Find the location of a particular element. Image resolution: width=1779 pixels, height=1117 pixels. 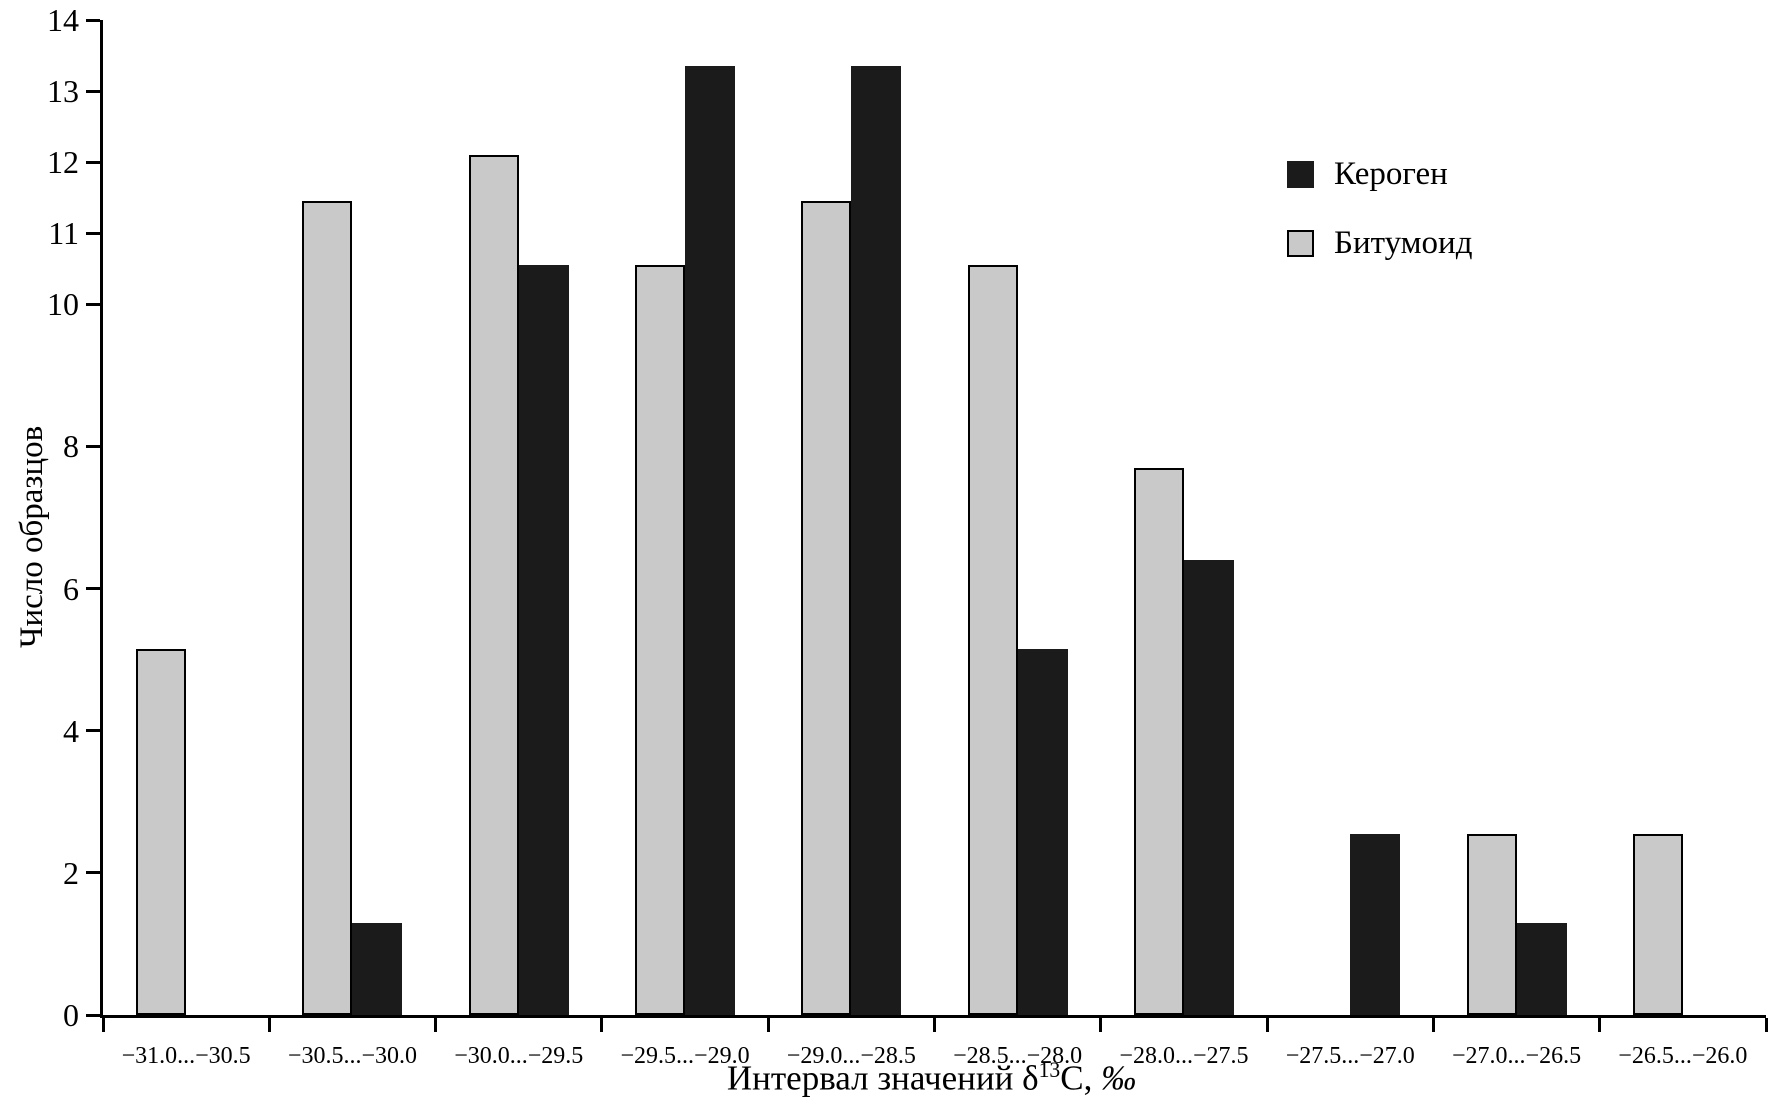

y-tick-label: 14 is located at coordinates (63, 20).